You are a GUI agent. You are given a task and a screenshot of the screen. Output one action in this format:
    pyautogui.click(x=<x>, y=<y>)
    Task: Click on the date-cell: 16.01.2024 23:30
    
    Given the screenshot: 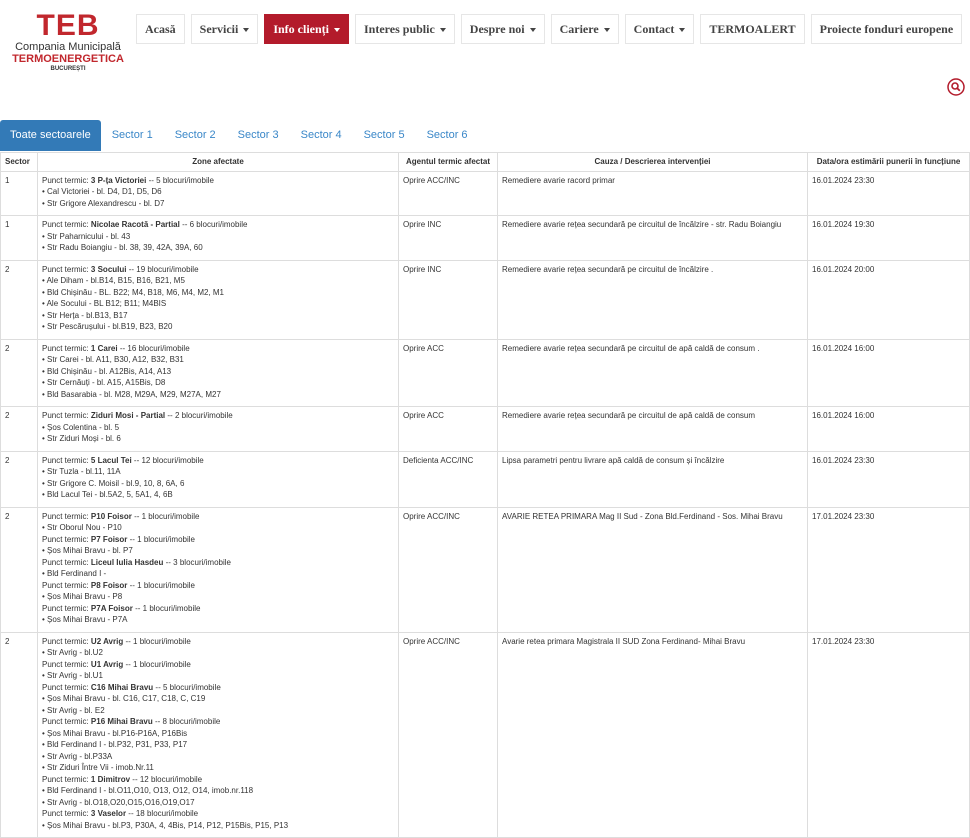 What is the action you would take?
    pyautogui.click(x=888, y=479)
    